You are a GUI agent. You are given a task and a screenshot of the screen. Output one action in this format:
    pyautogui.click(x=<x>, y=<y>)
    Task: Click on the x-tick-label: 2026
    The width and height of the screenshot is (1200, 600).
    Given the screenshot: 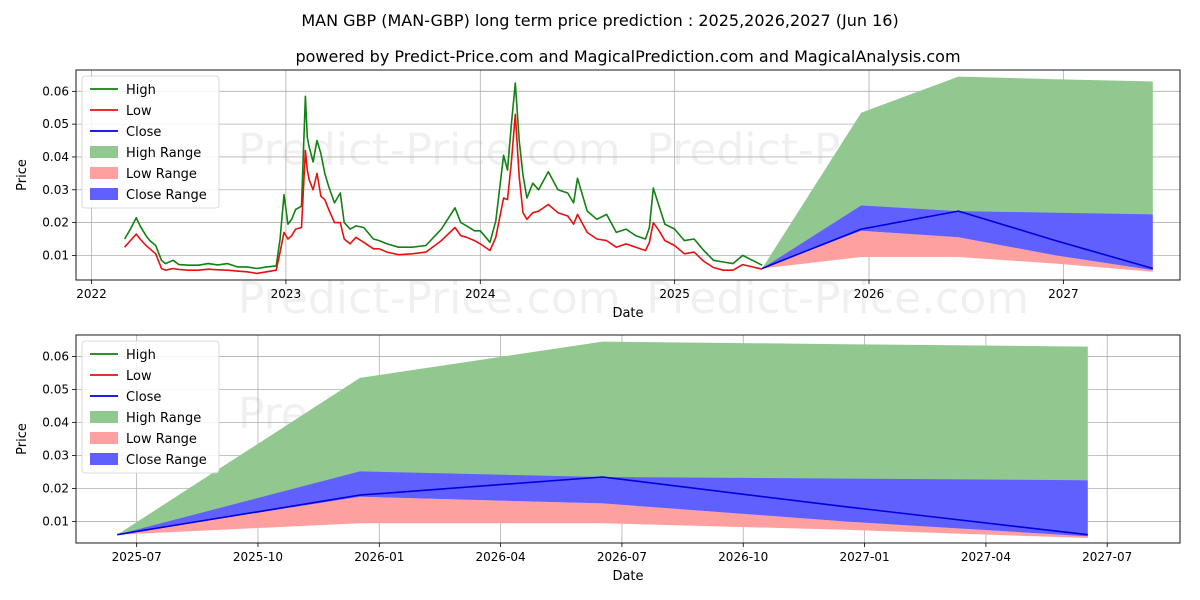 What is the action you would take?
    pyautogui.click(x=869, y=294)
    